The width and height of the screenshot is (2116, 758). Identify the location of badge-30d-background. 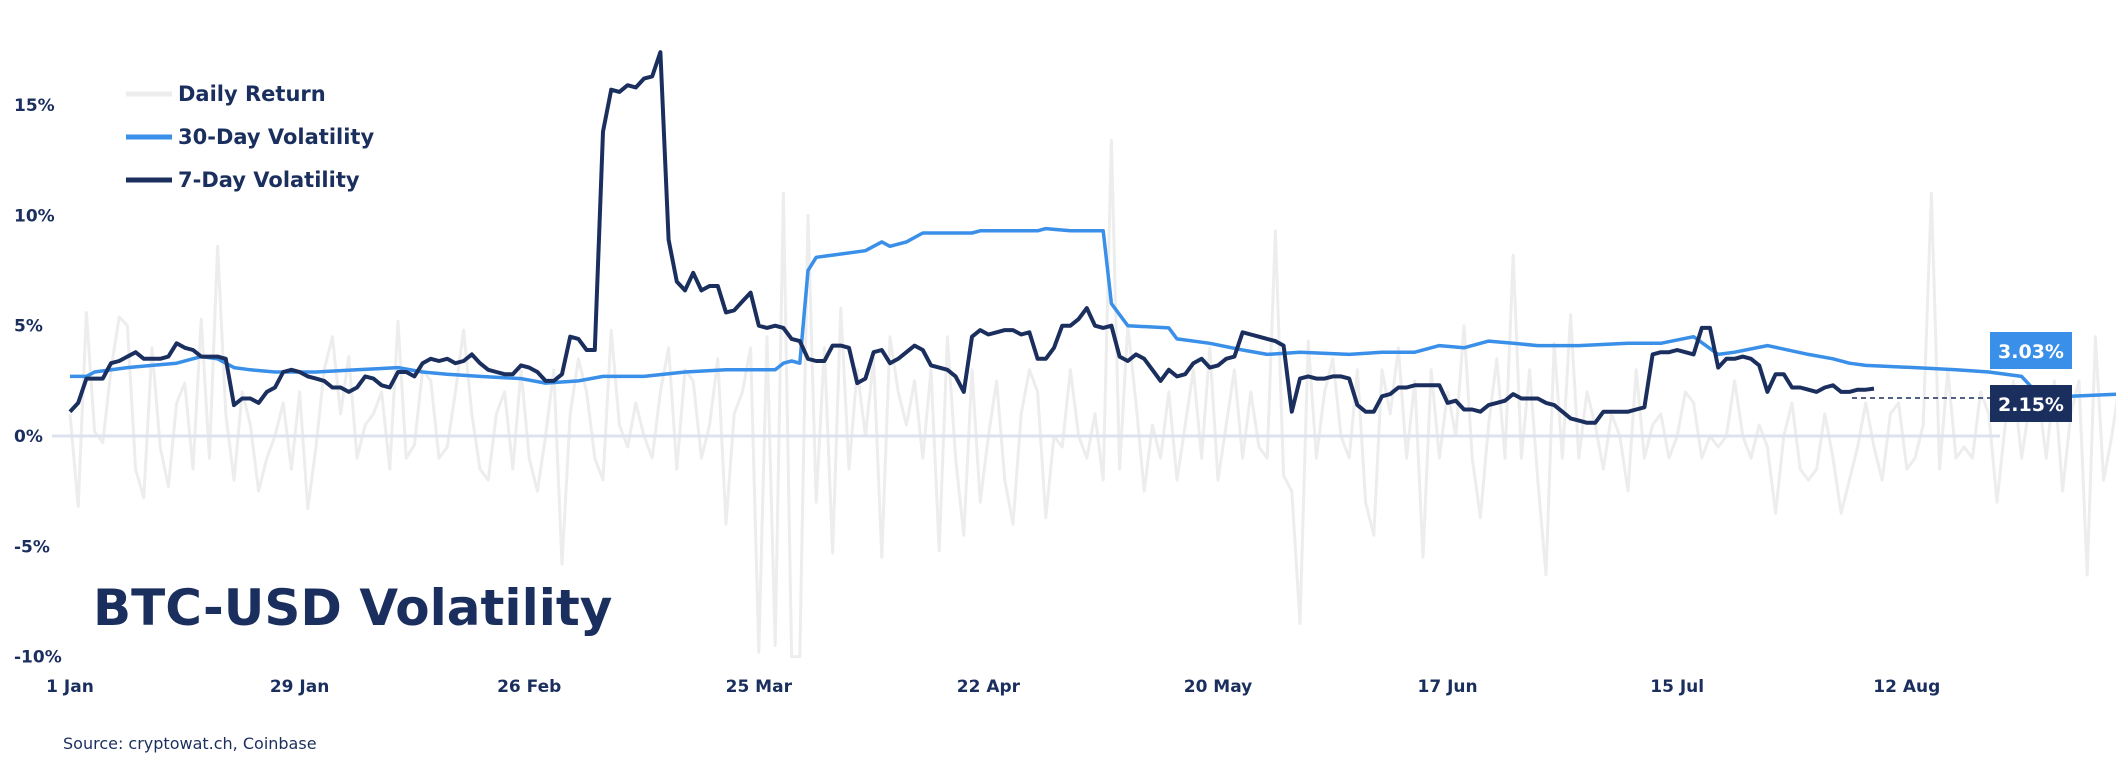
(2031, 350).